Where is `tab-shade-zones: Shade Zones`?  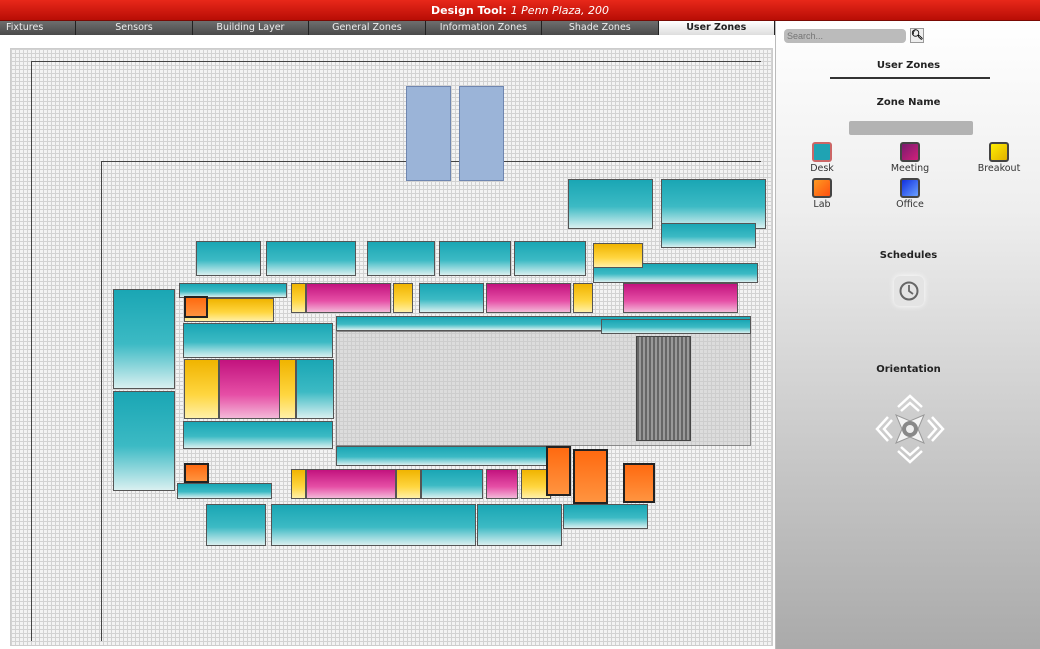 tab-shade-zones: Shade Zones is located at coordinates (600, 28).